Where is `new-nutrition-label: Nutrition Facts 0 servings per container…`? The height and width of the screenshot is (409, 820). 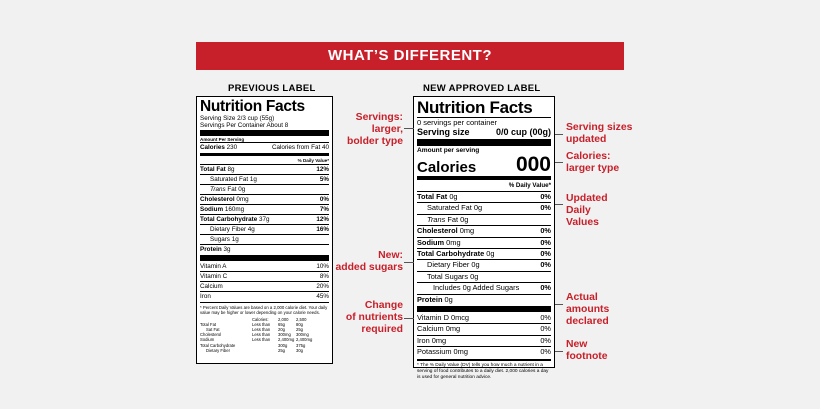 new-nutrition-label: Nutrition Facts 0 servings per container… is located at coordinates (484, 238).